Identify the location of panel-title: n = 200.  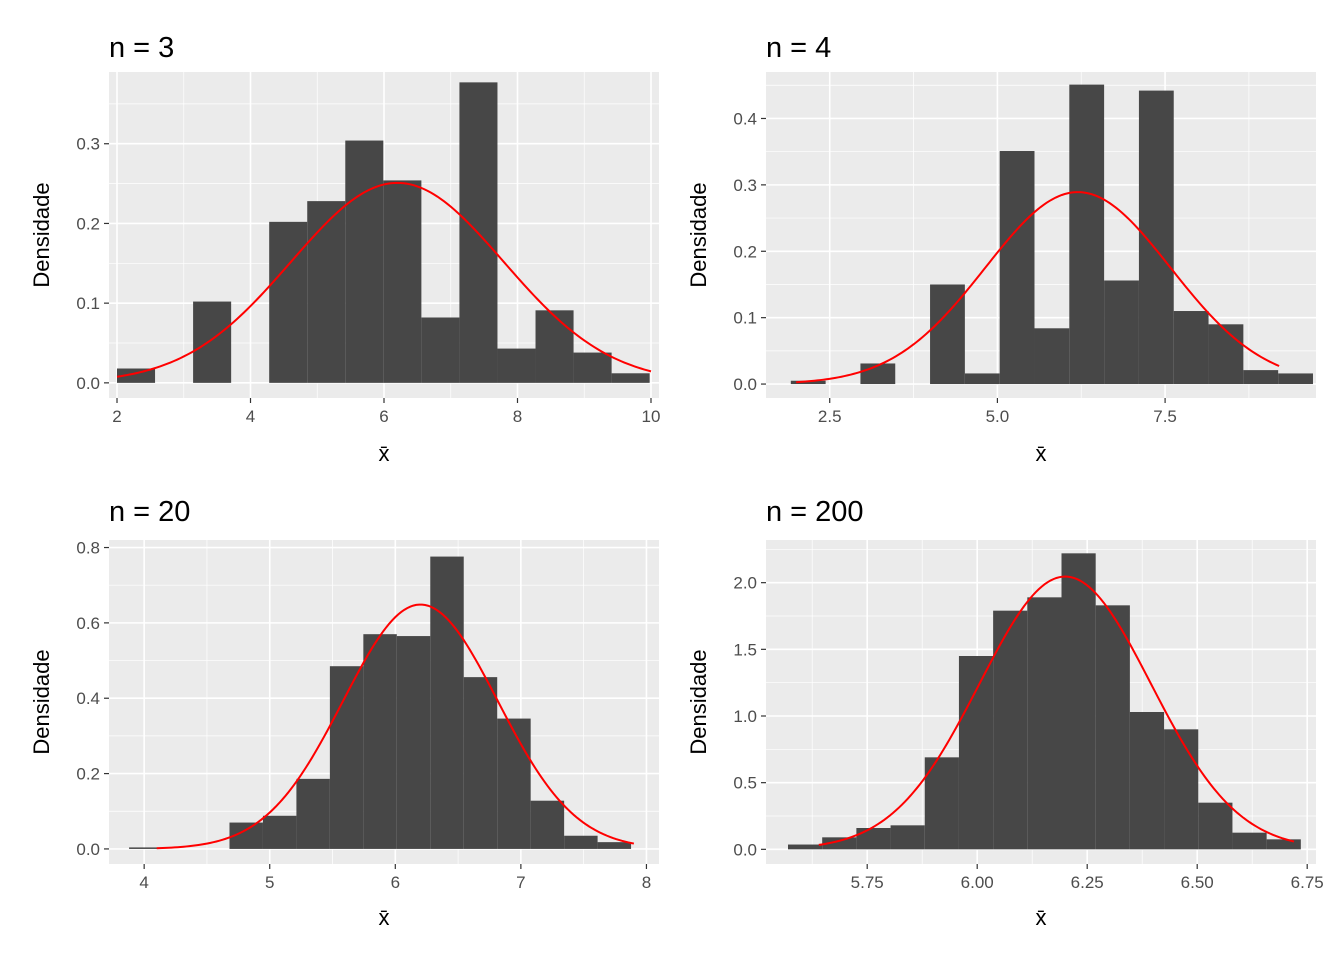
(815, 512).